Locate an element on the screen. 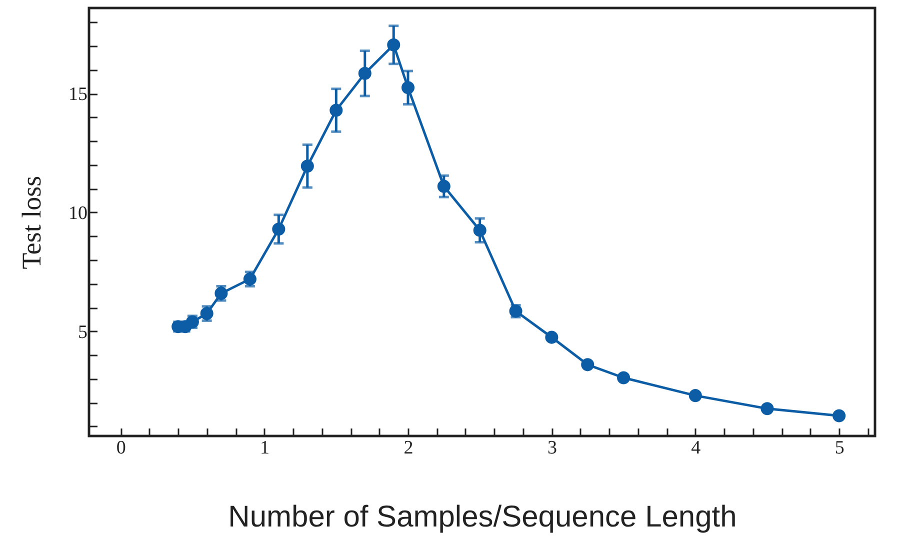 This screenshot has height=545, width=910. x-axis-title: Number of Samples/Sequence Length is located at coordinates (482, 517).